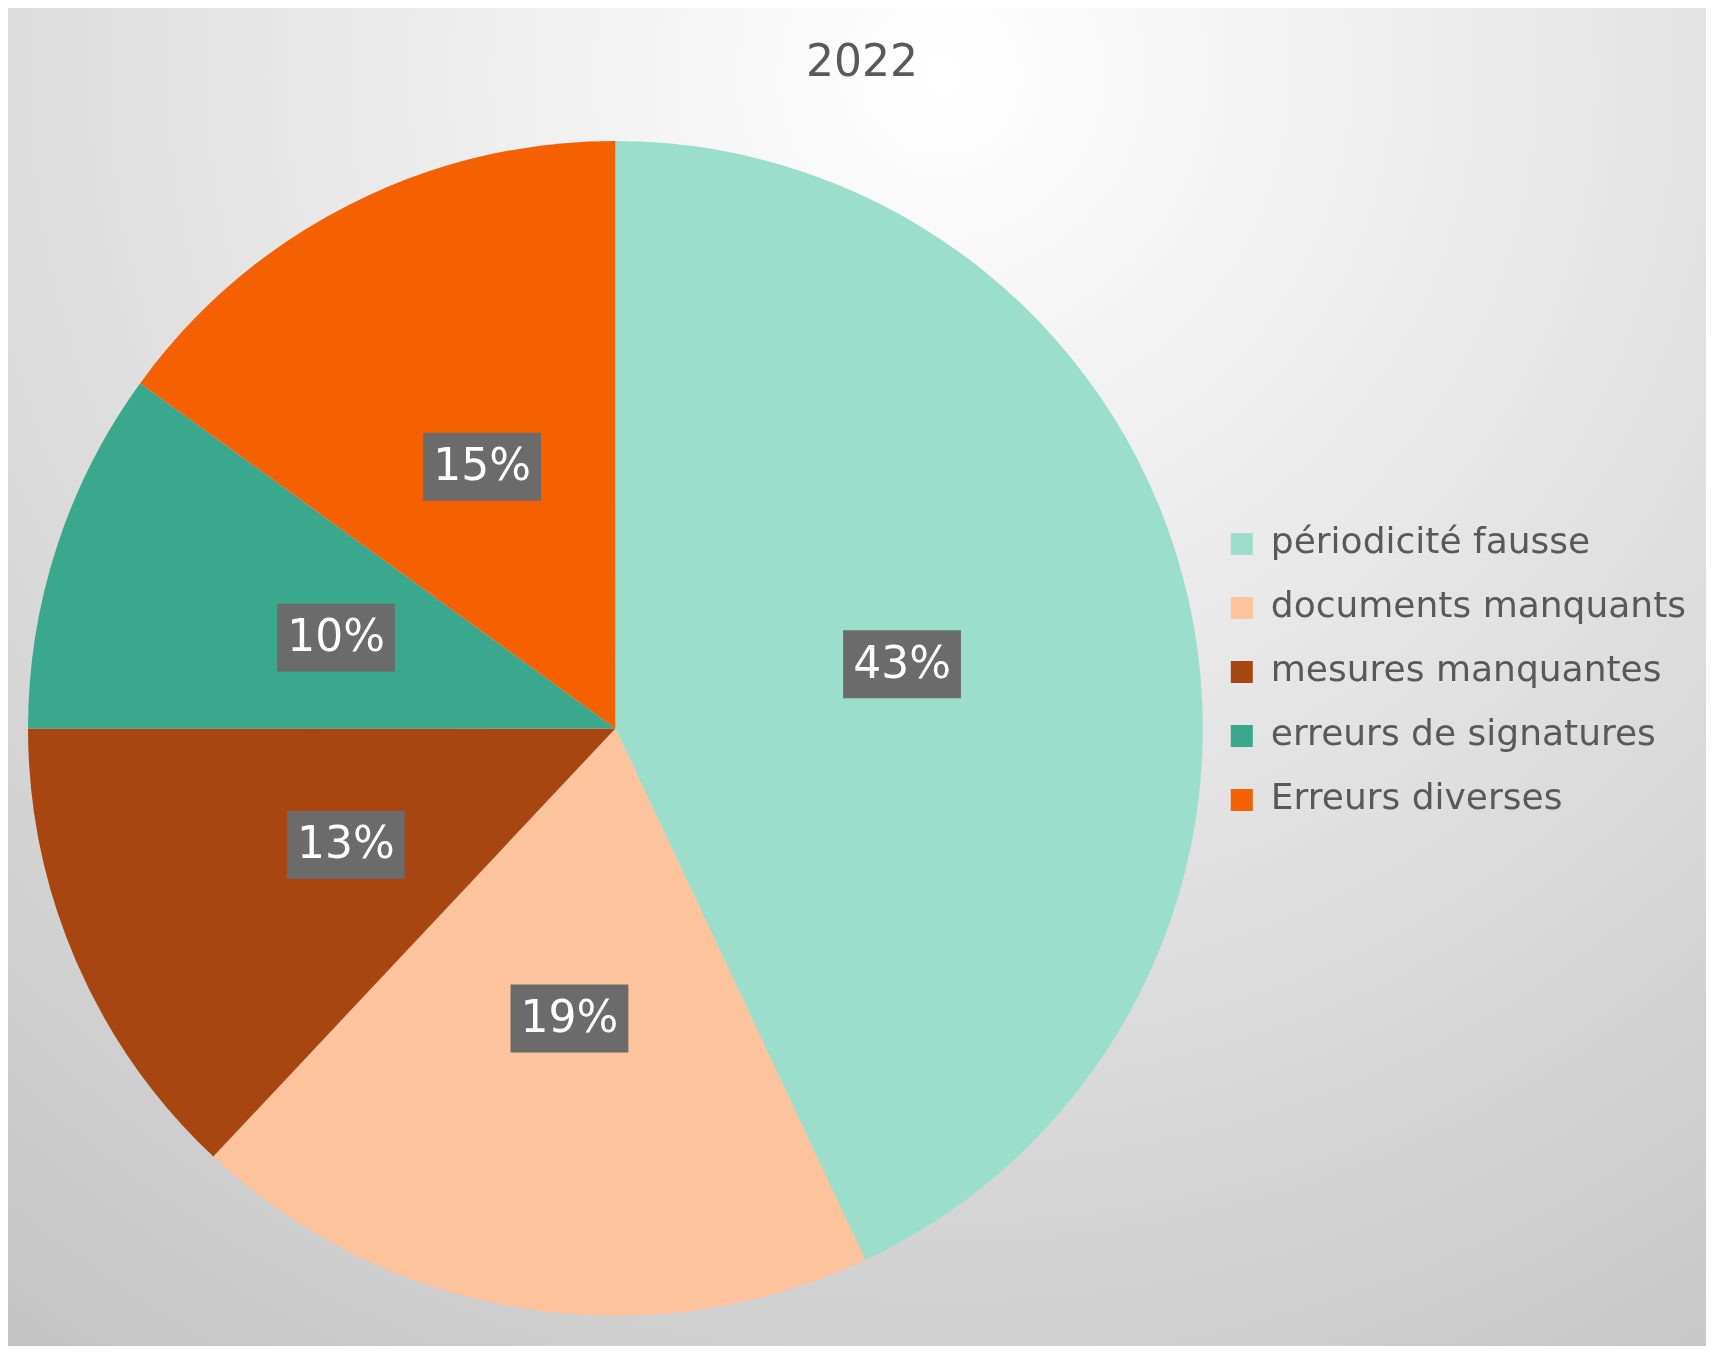 This screenshot has height=1354, width=1714. Describe the element at coordinates (902, 662) in the screenshot. I see `data-label: 43%` at that location.